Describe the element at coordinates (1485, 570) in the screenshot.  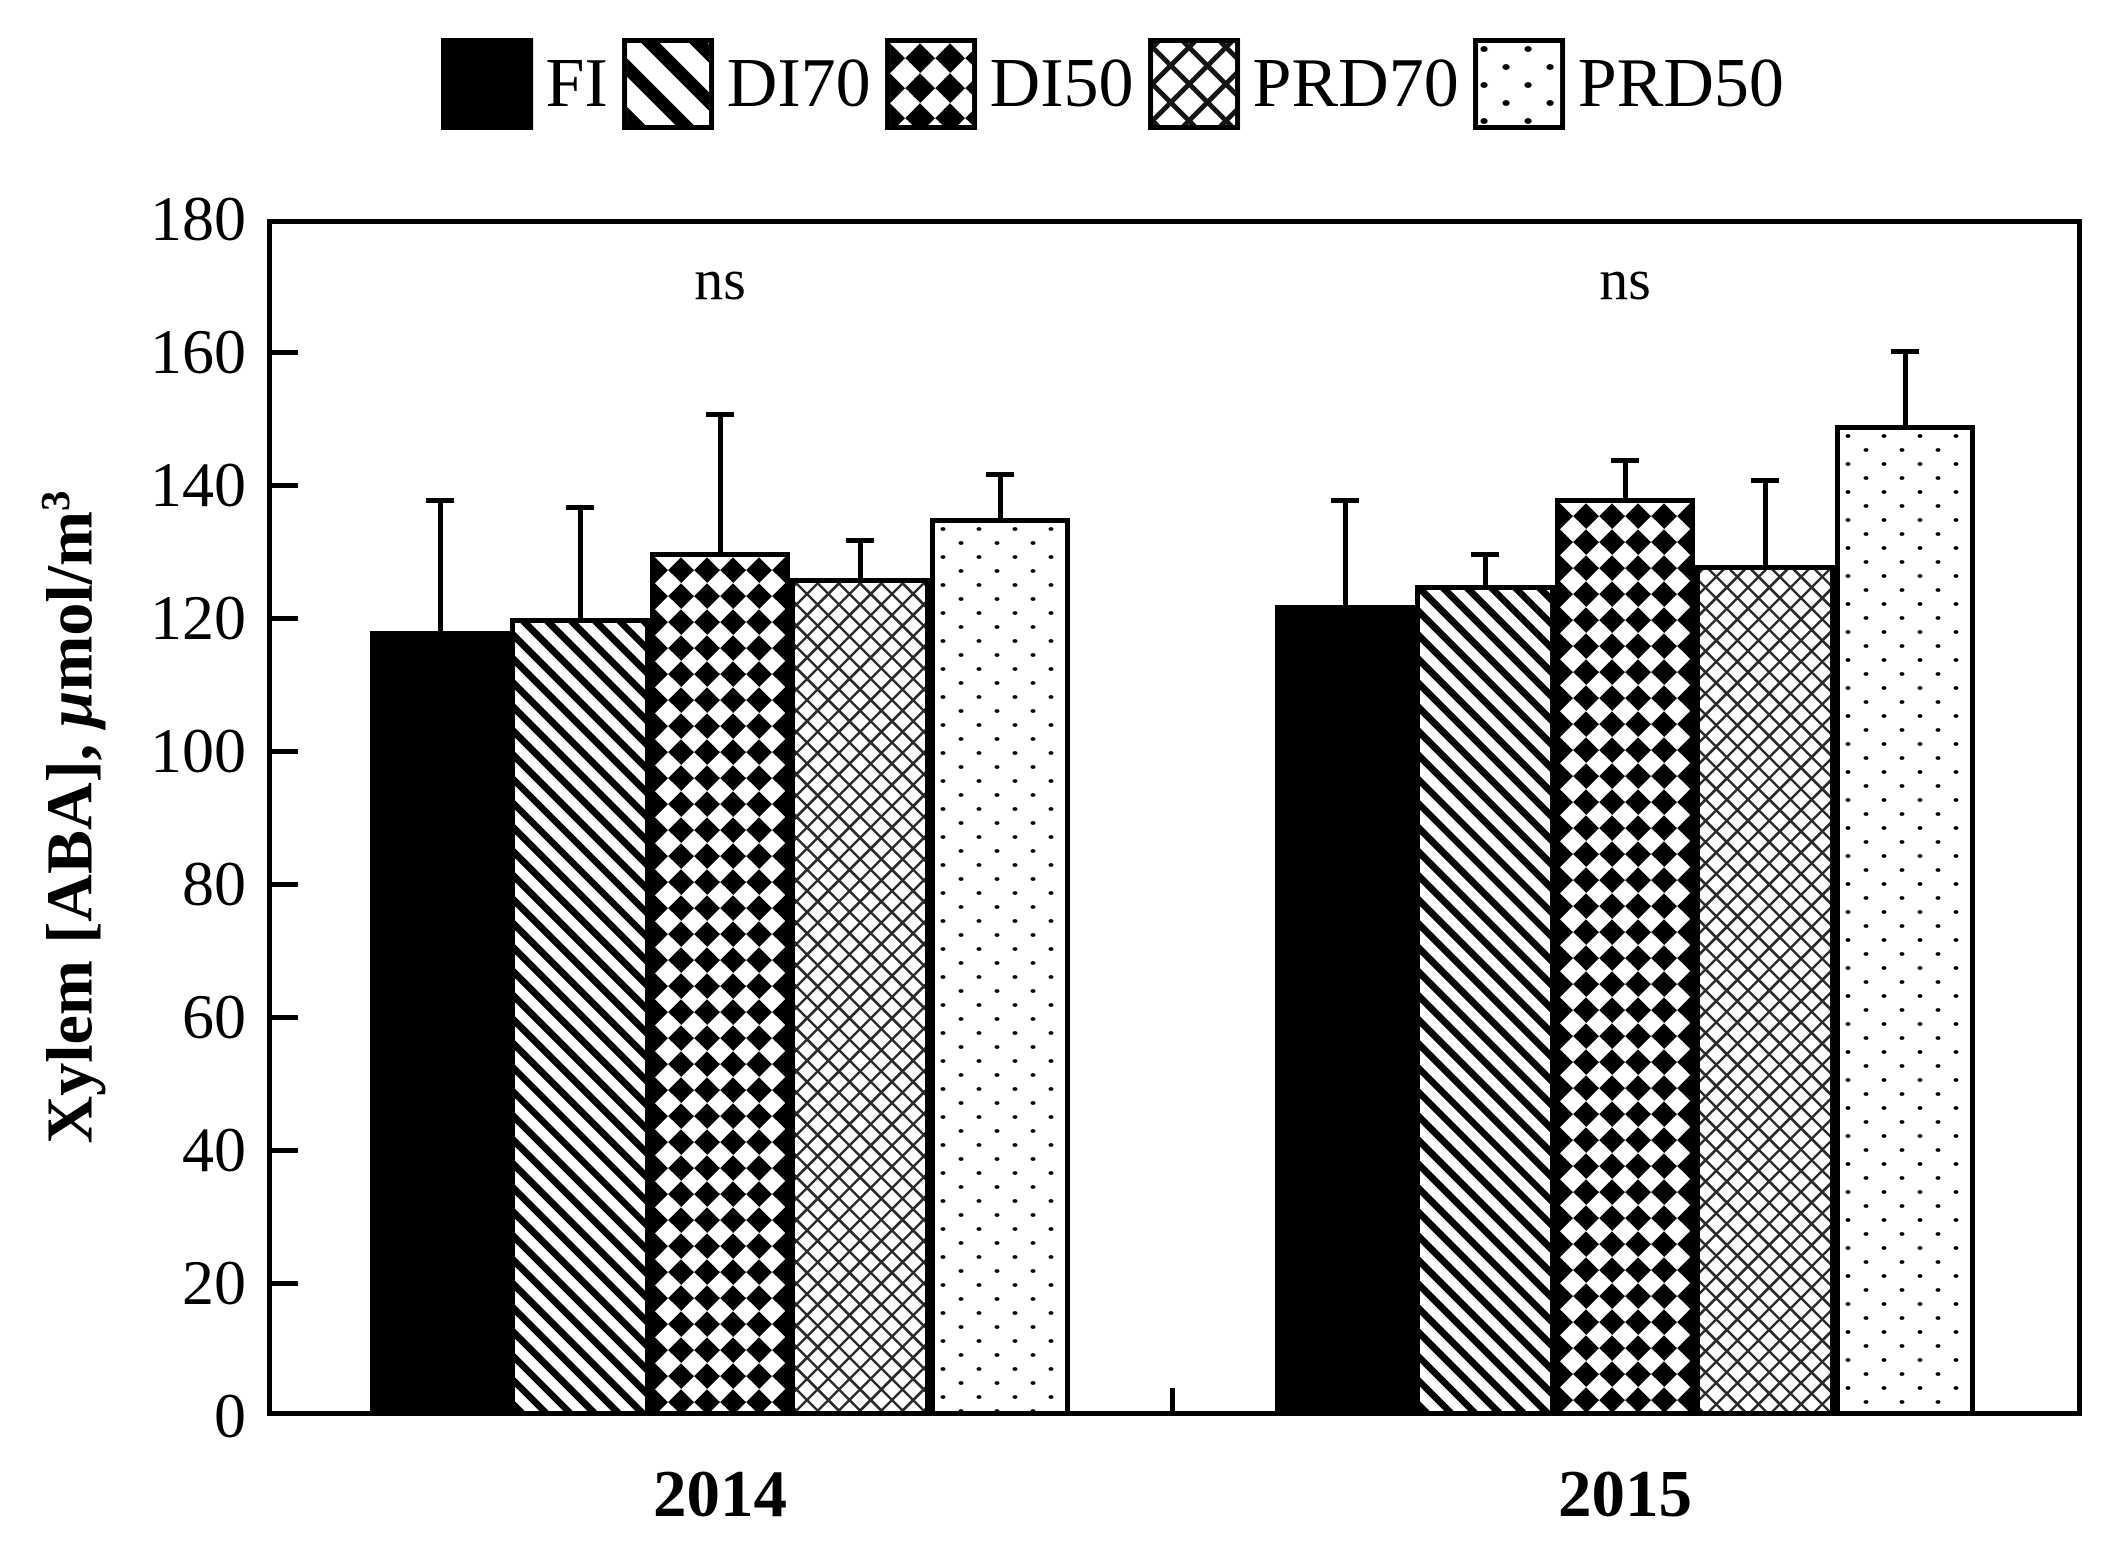
I see `error-bar-stem-DI70-2015` at that location.